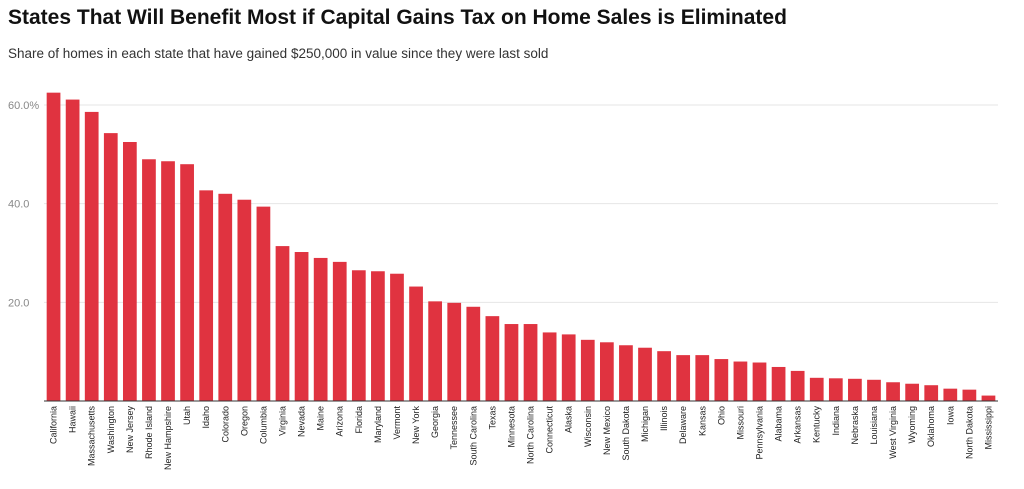 The width and height of the screenshot is (1024, 489). Describe the element at coordinates (454, 351) in the screenshot. I see `bar-tennessee` at that location.